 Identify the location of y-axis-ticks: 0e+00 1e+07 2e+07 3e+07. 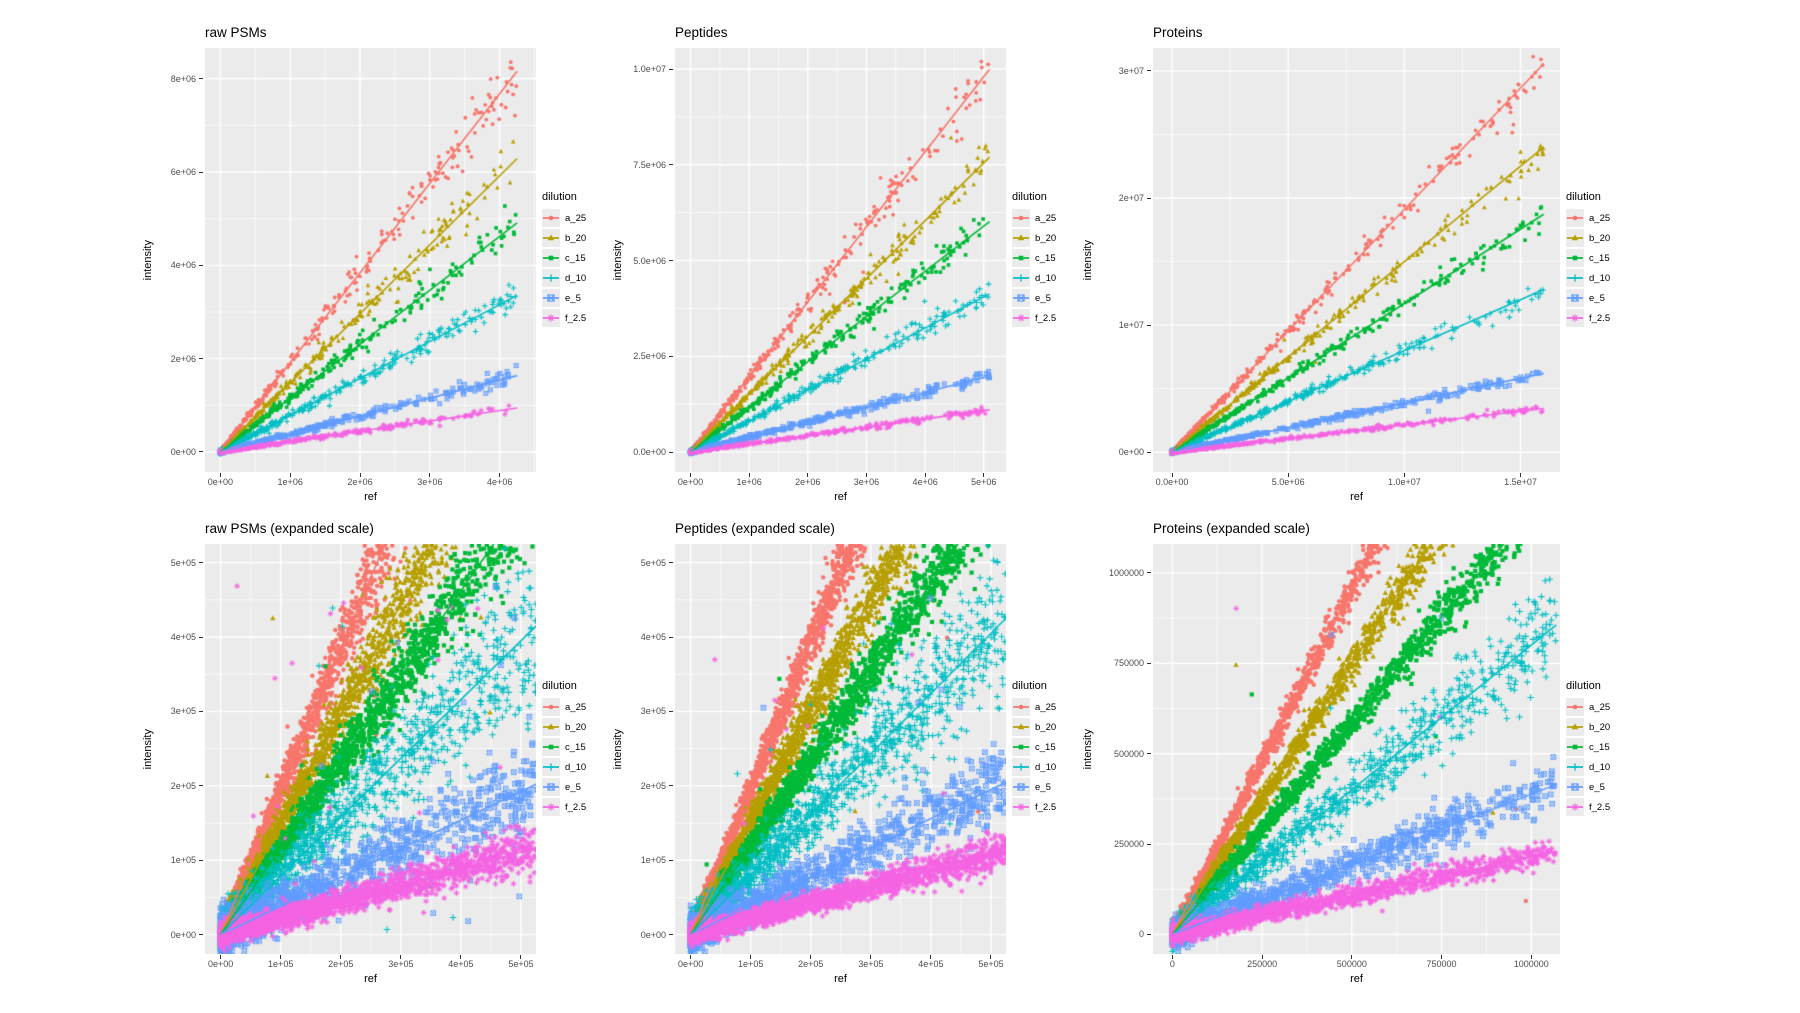
(1124, 260).